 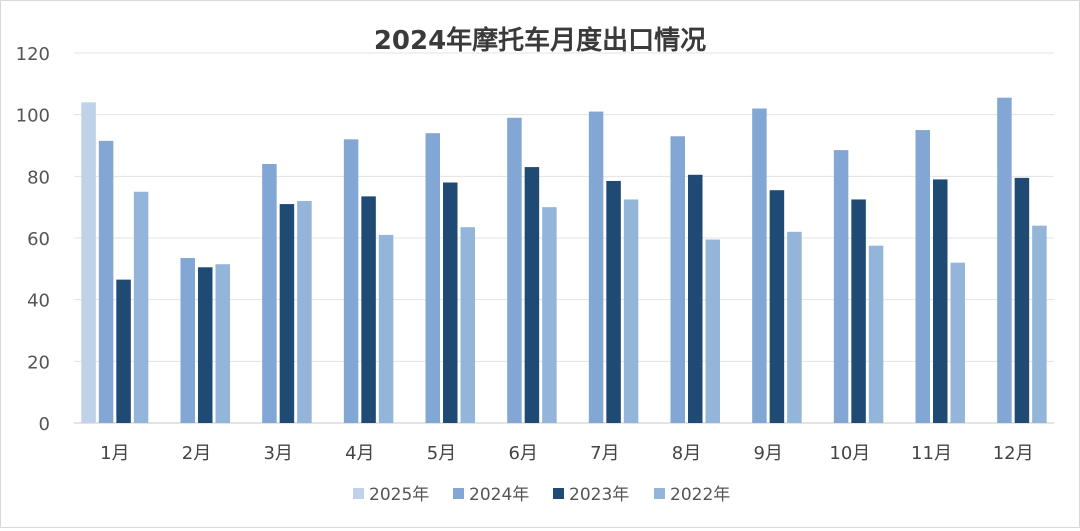 I want to click on x-tick-label: 6月, so click(x=522, y=453).